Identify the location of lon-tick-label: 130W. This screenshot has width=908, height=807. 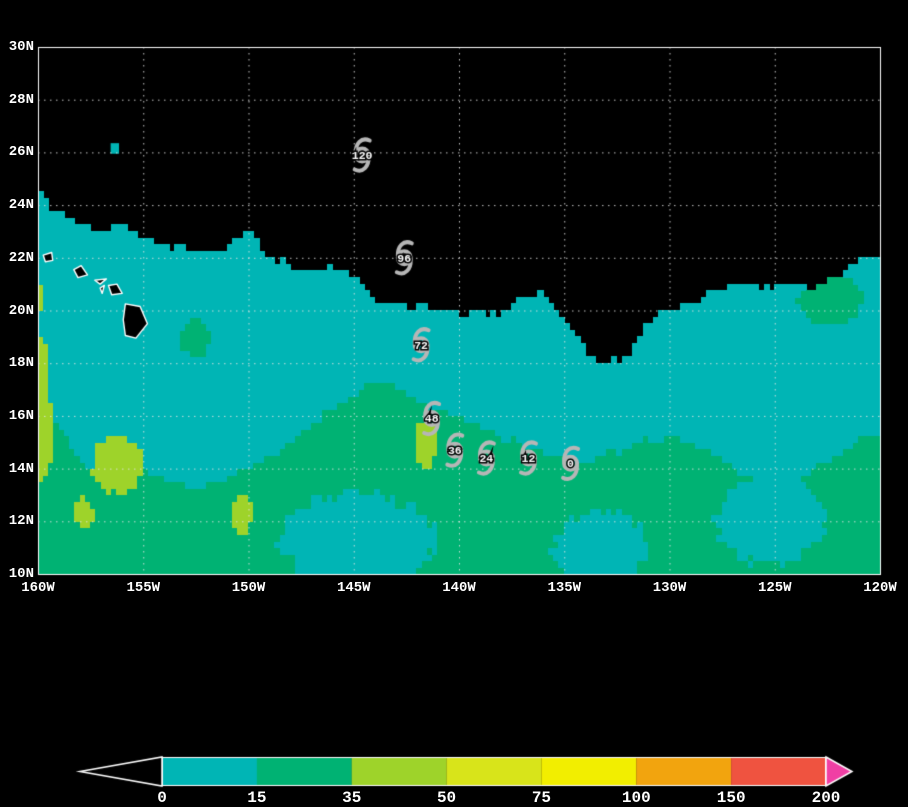
(669, 588).